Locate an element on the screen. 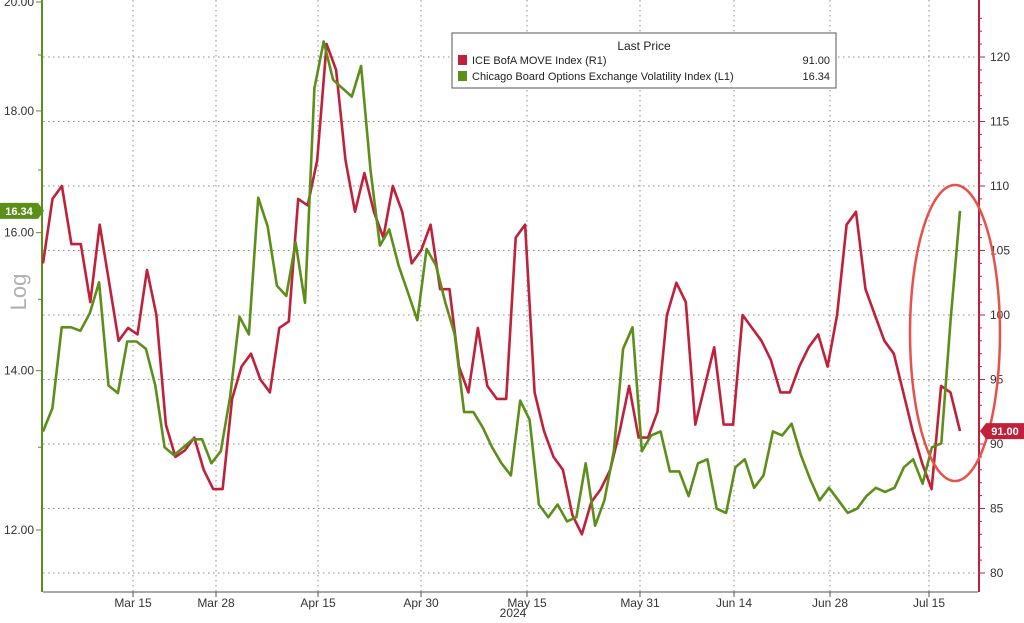  x-tick-label: Jul 15 is located at coordinates (929, 603).